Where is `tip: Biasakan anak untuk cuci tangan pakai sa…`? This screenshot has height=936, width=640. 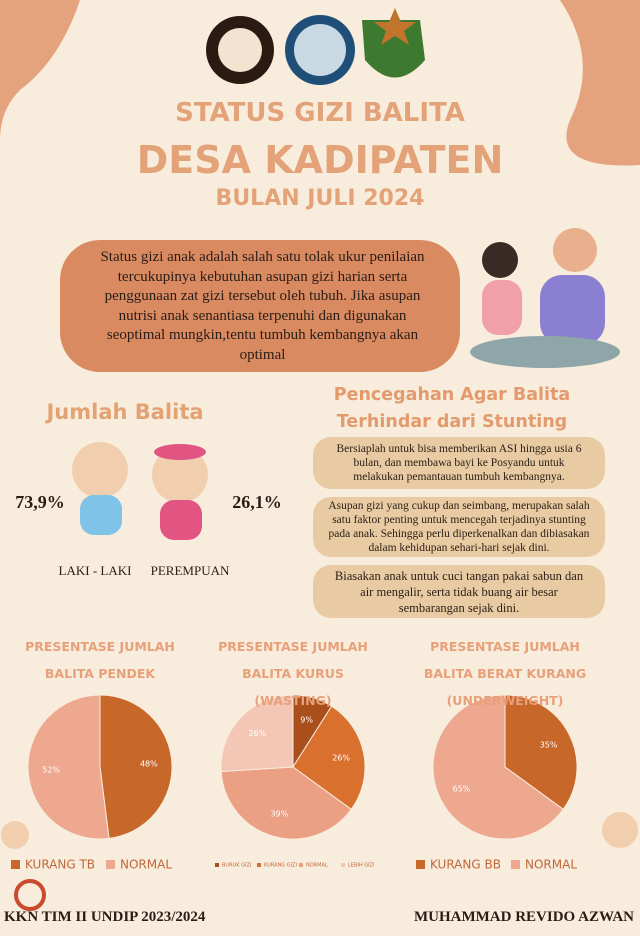 tip: Biasakan anak untuk cuci tangan pakai sa… is located at coordinates (459, 591).